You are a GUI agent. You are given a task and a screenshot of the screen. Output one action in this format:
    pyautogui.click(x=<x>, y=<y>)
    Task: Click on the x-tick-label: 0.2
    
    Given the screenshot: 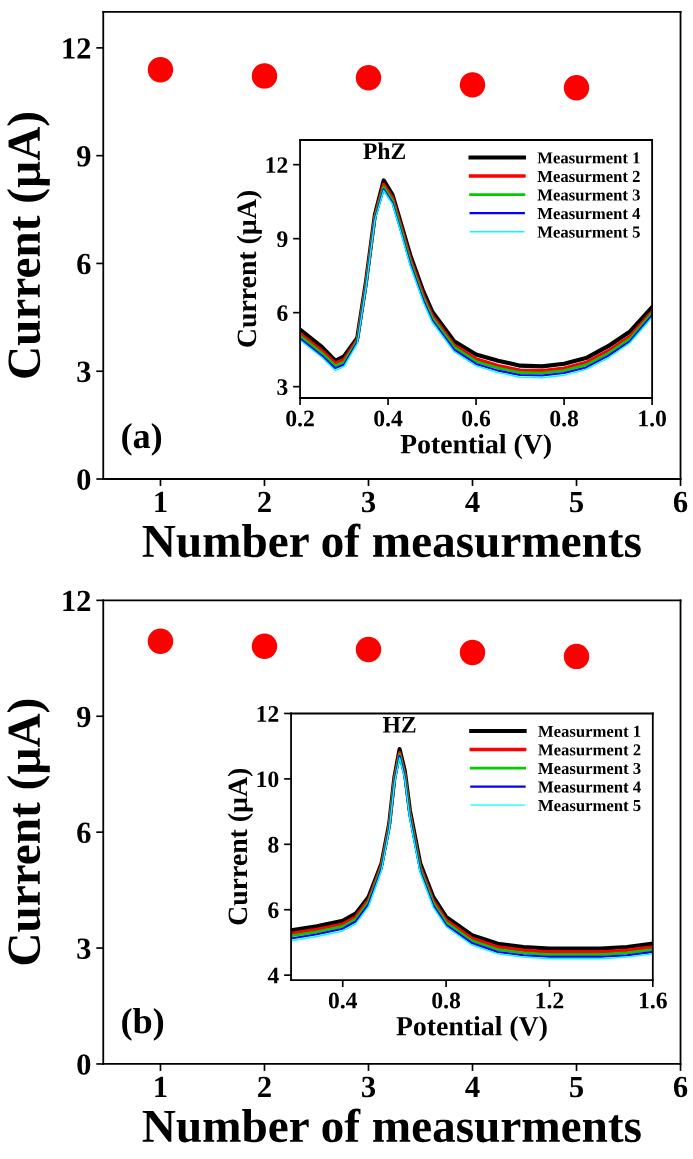 What is the action you would take?
    pyautogui.click(x=300, y=418)
    